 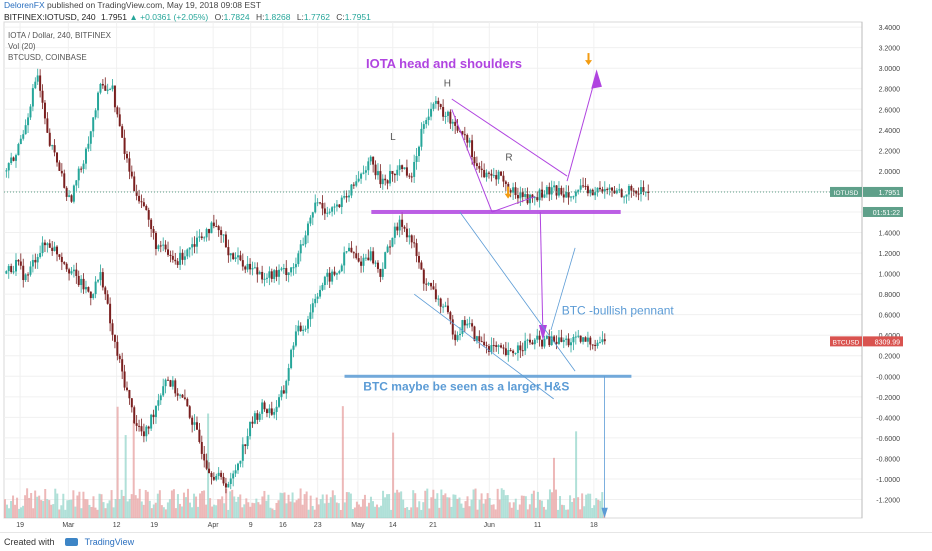 What do you see at coordinates (219, 17) in the screenshot?
I see `open-label: O:` at bounding box center [219, 17].